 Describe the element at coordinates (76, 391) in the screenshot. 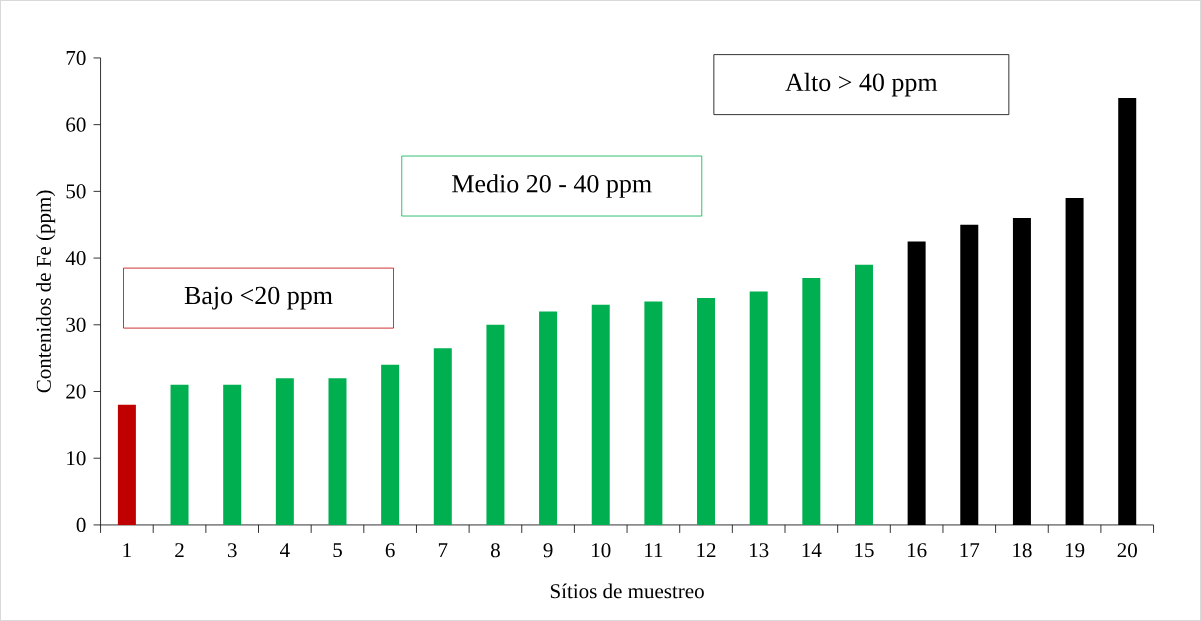

I see `y-tick-label: 20` at that location.